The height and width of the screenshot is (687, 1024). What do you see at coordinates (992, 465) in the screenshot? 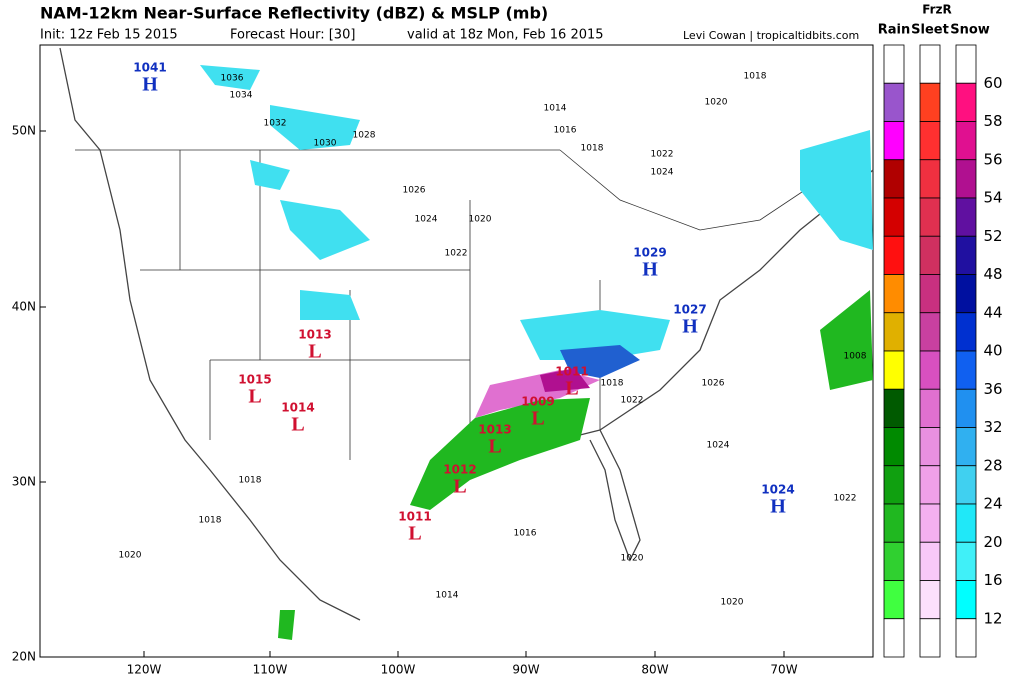
I see `legend-level: 28` at bounding box center [992, 465].